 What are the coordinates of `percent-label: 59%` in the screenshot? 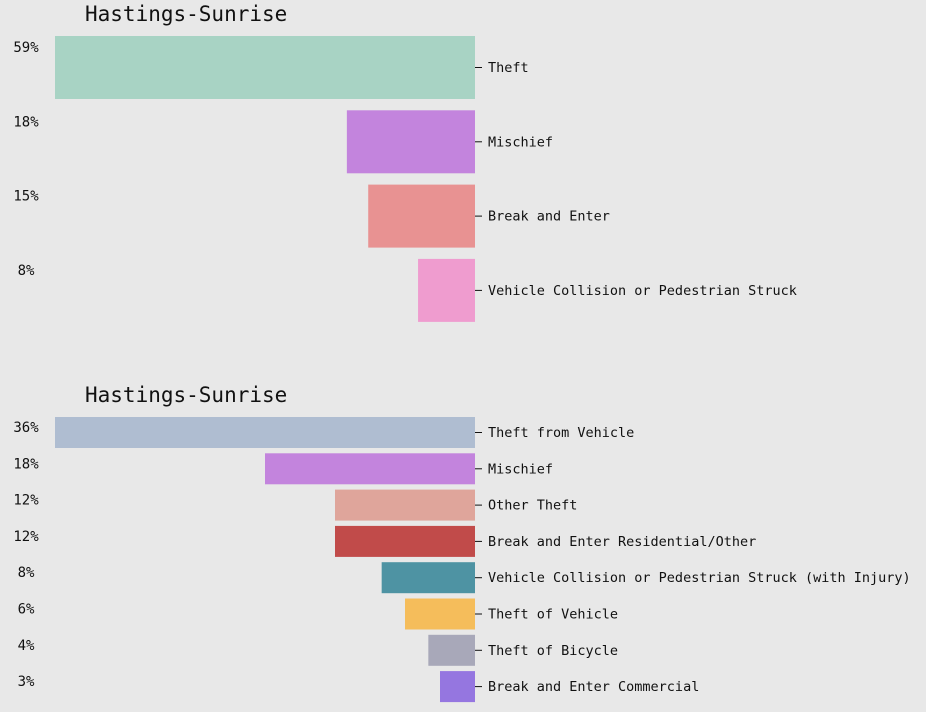 It's located at (26, 48).